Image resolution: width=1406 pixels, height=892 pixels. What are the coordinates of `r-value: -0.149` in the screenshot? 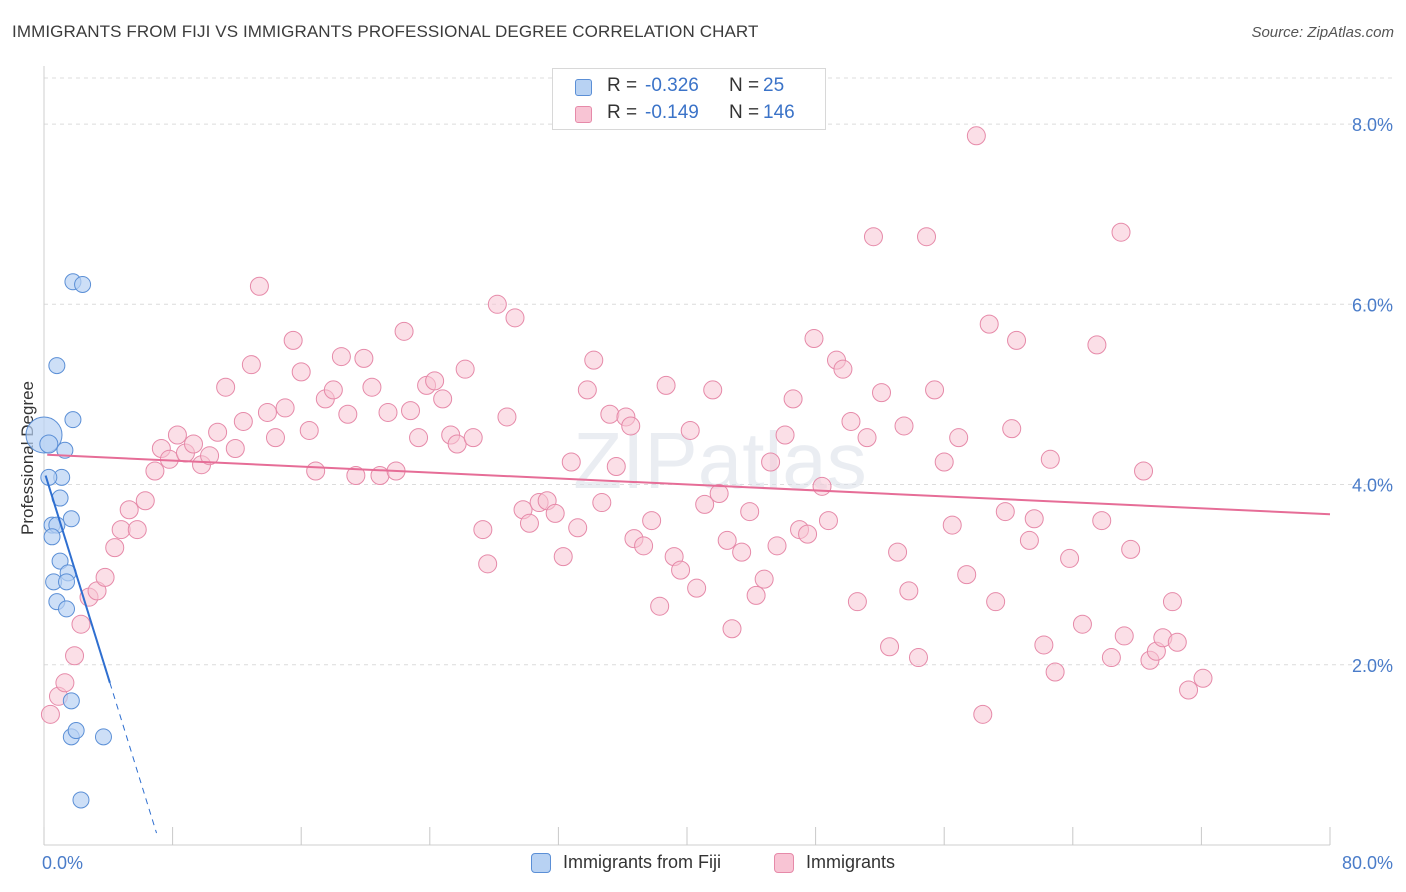 It's located at (672, 112).